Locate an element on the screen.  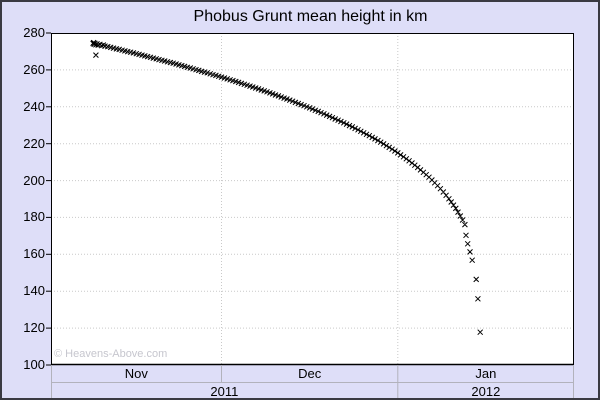
x-axis-month-jan: Jan is located at coordinates (486, 373).